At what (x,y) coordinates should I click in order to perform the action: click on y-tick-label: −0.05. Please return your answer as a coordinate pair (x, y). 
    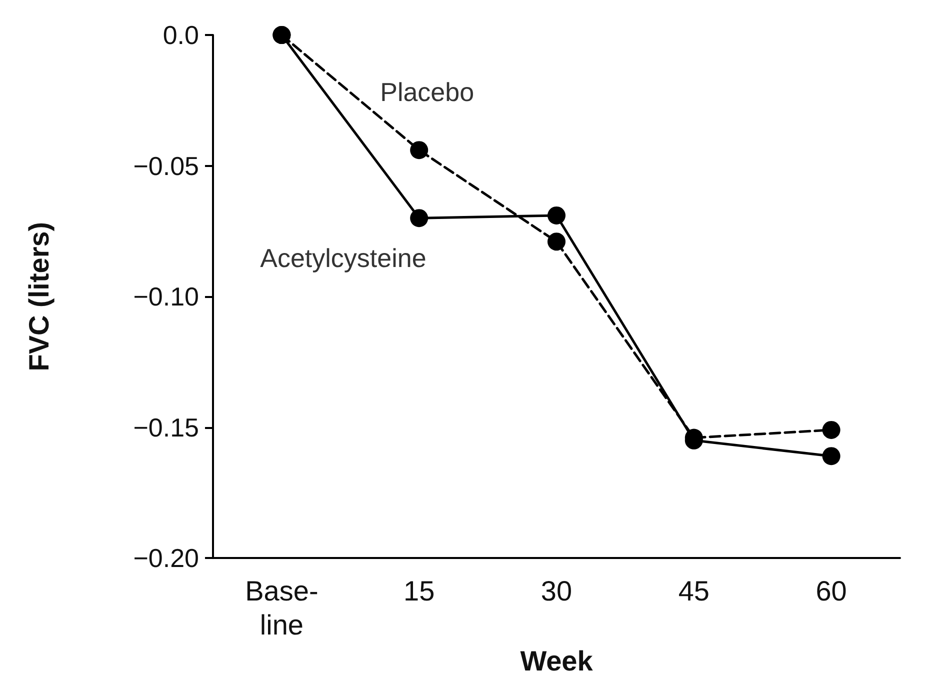
    Looking at the image, I should click on (166, 165).